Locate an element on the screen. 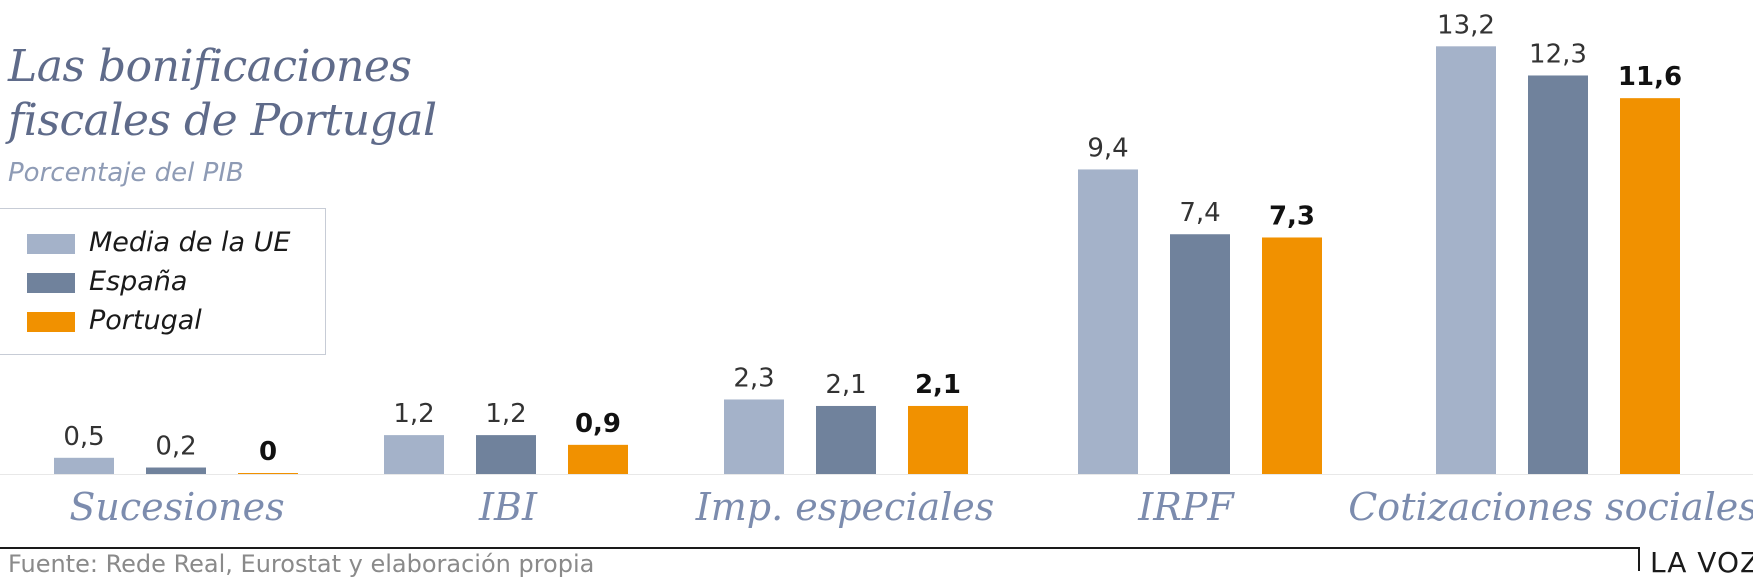 This screenshot has width=1753, height=580. value-label-sucesiones-espana: 0,2 is located at coordinates (175, 447).